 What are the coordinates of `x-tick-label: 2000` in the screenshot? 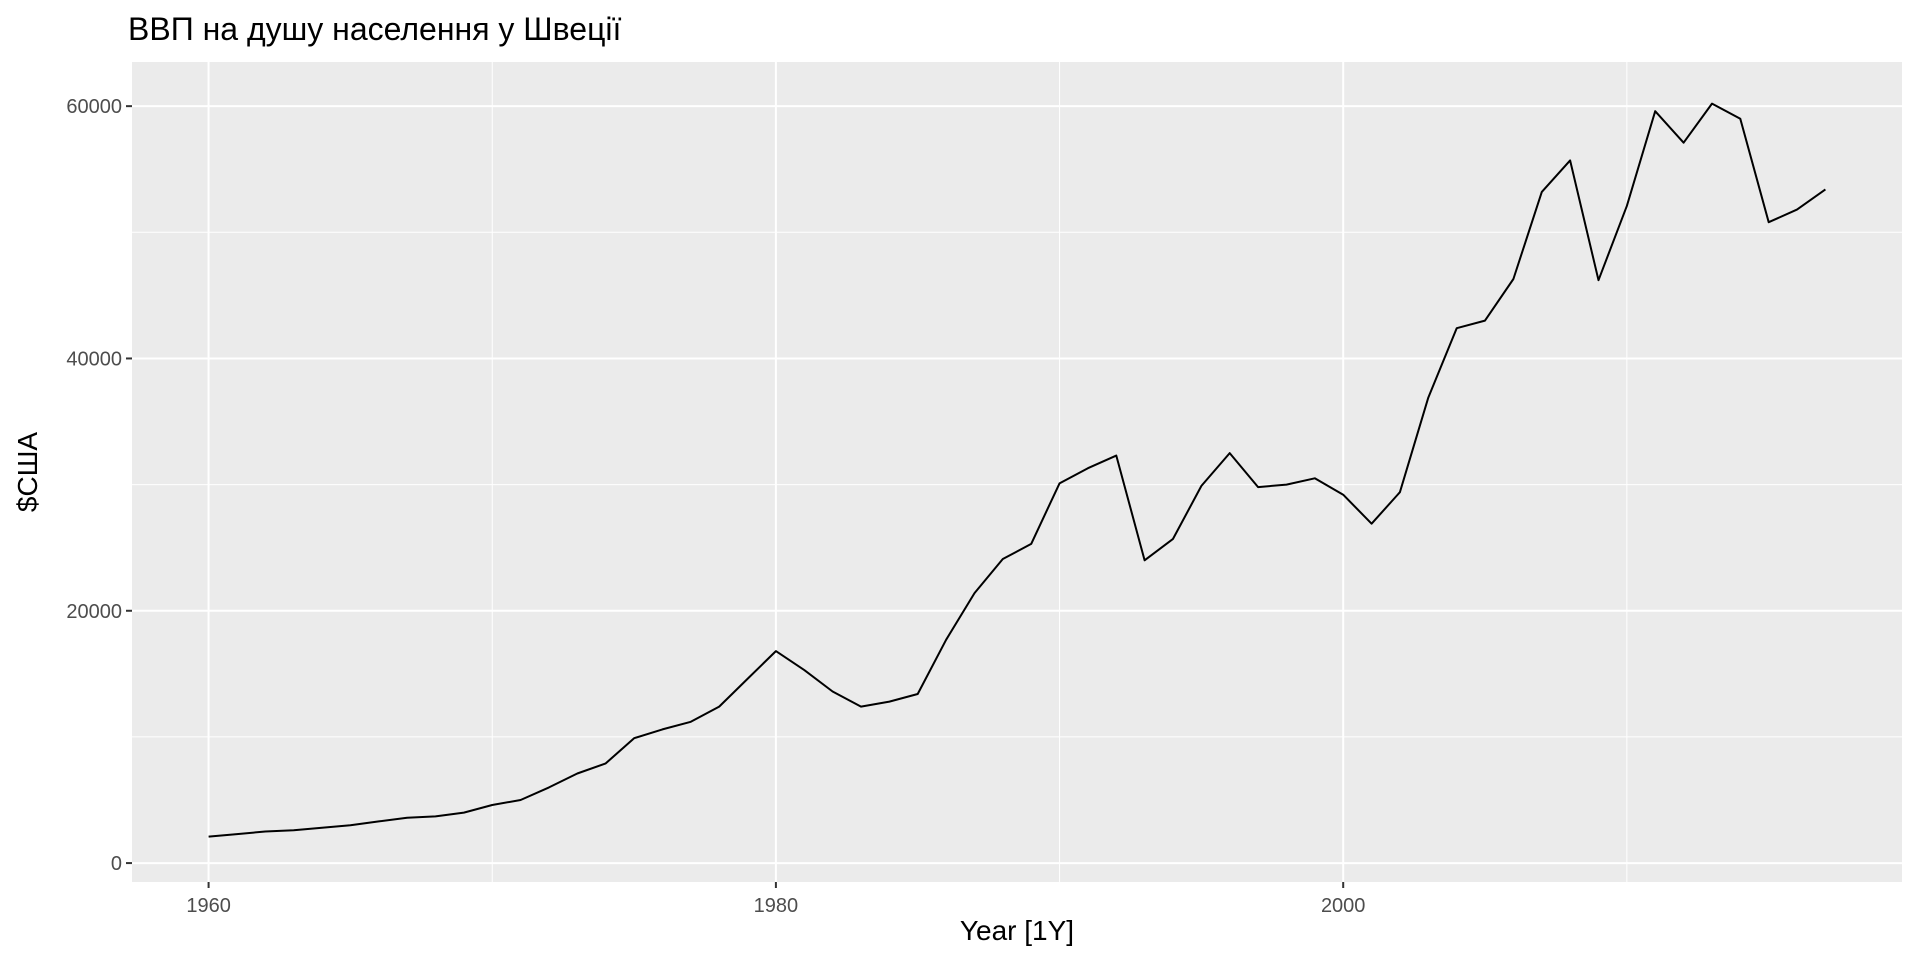 It's located at (1343, 906).